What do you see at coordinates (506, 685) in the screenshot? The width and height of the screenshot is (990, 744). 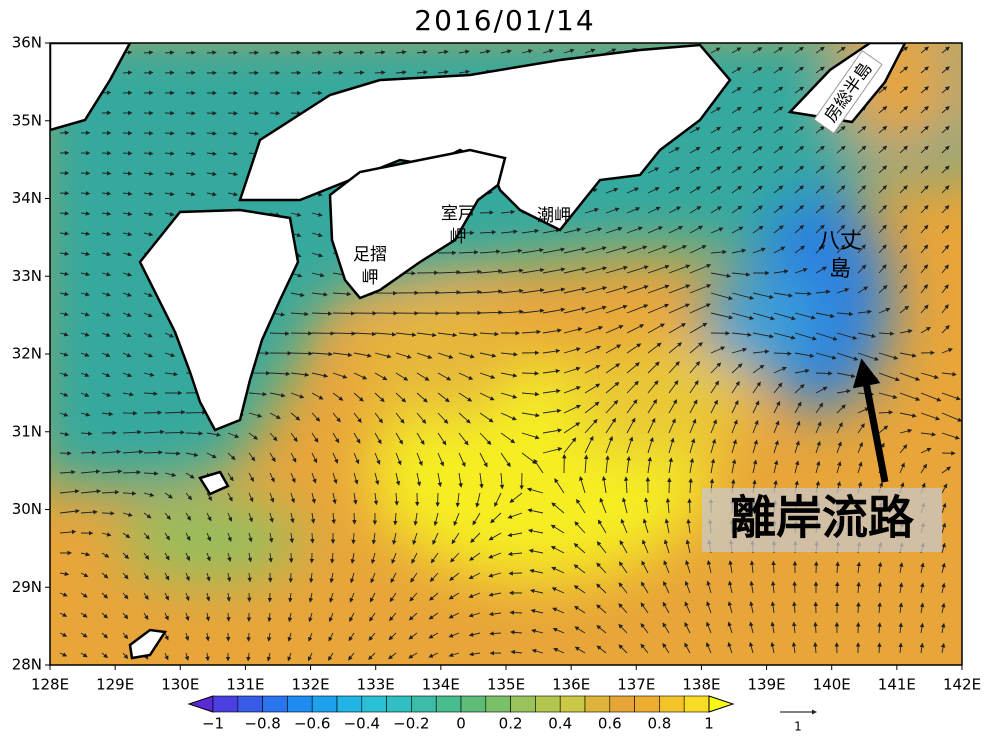 I see `lon-label: 135E` at bounding box center [506, 685].